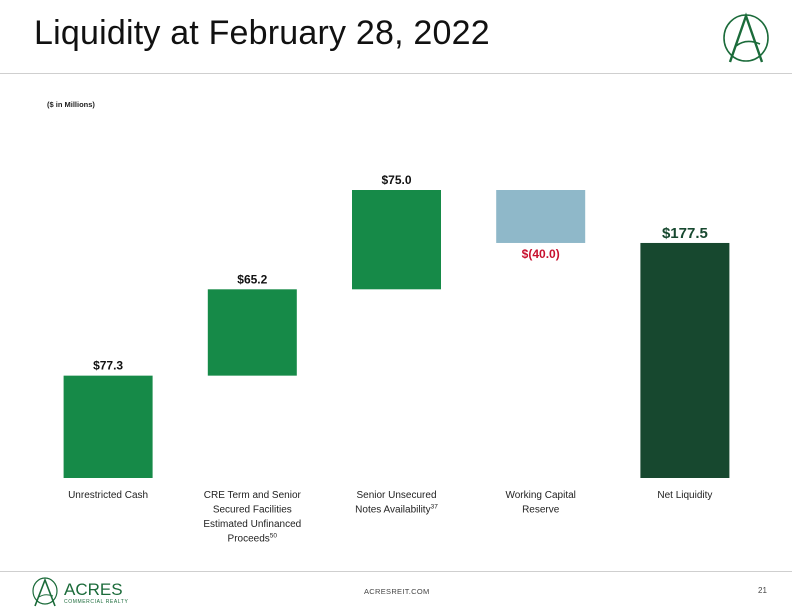 The image size is (792, 612). Describe the element at coordinates (396, 180) in the screenshot. I see `bar-3-value-label: $75.0` at that location.